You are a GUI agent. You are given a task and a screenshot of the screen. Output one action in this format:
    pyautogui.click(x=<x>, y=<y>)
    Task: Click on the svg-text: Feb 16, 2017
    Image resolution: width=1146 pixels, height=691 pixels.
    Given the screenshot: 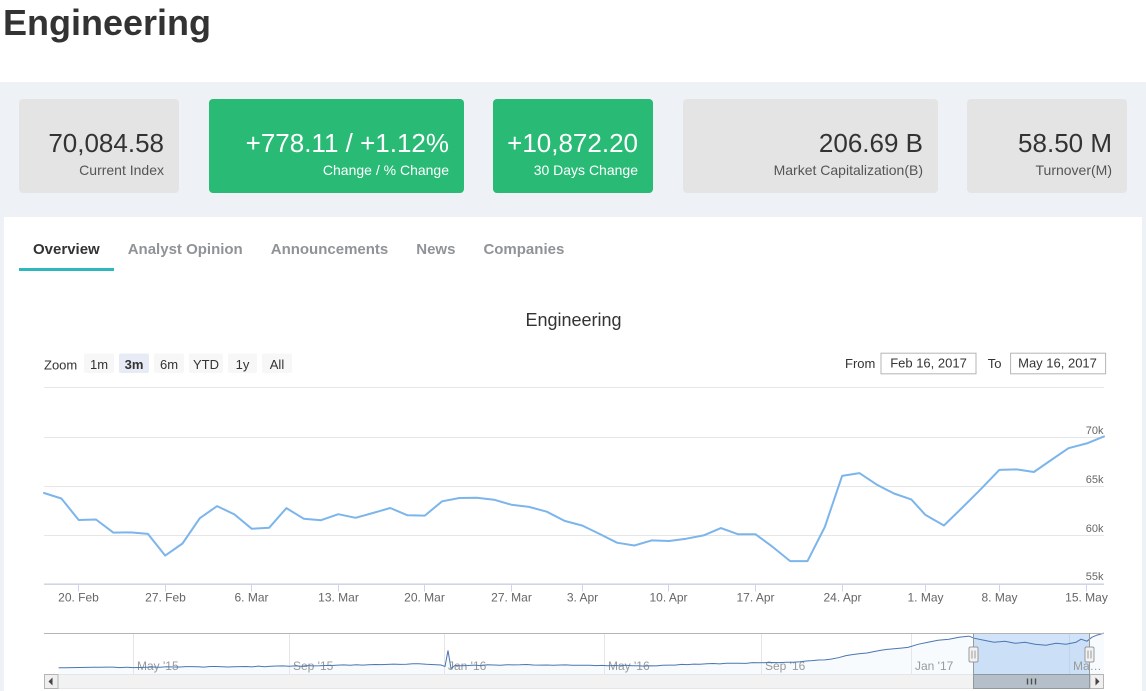 What is the action you would take?
    pyautogui.click(x=928, y=362)
    